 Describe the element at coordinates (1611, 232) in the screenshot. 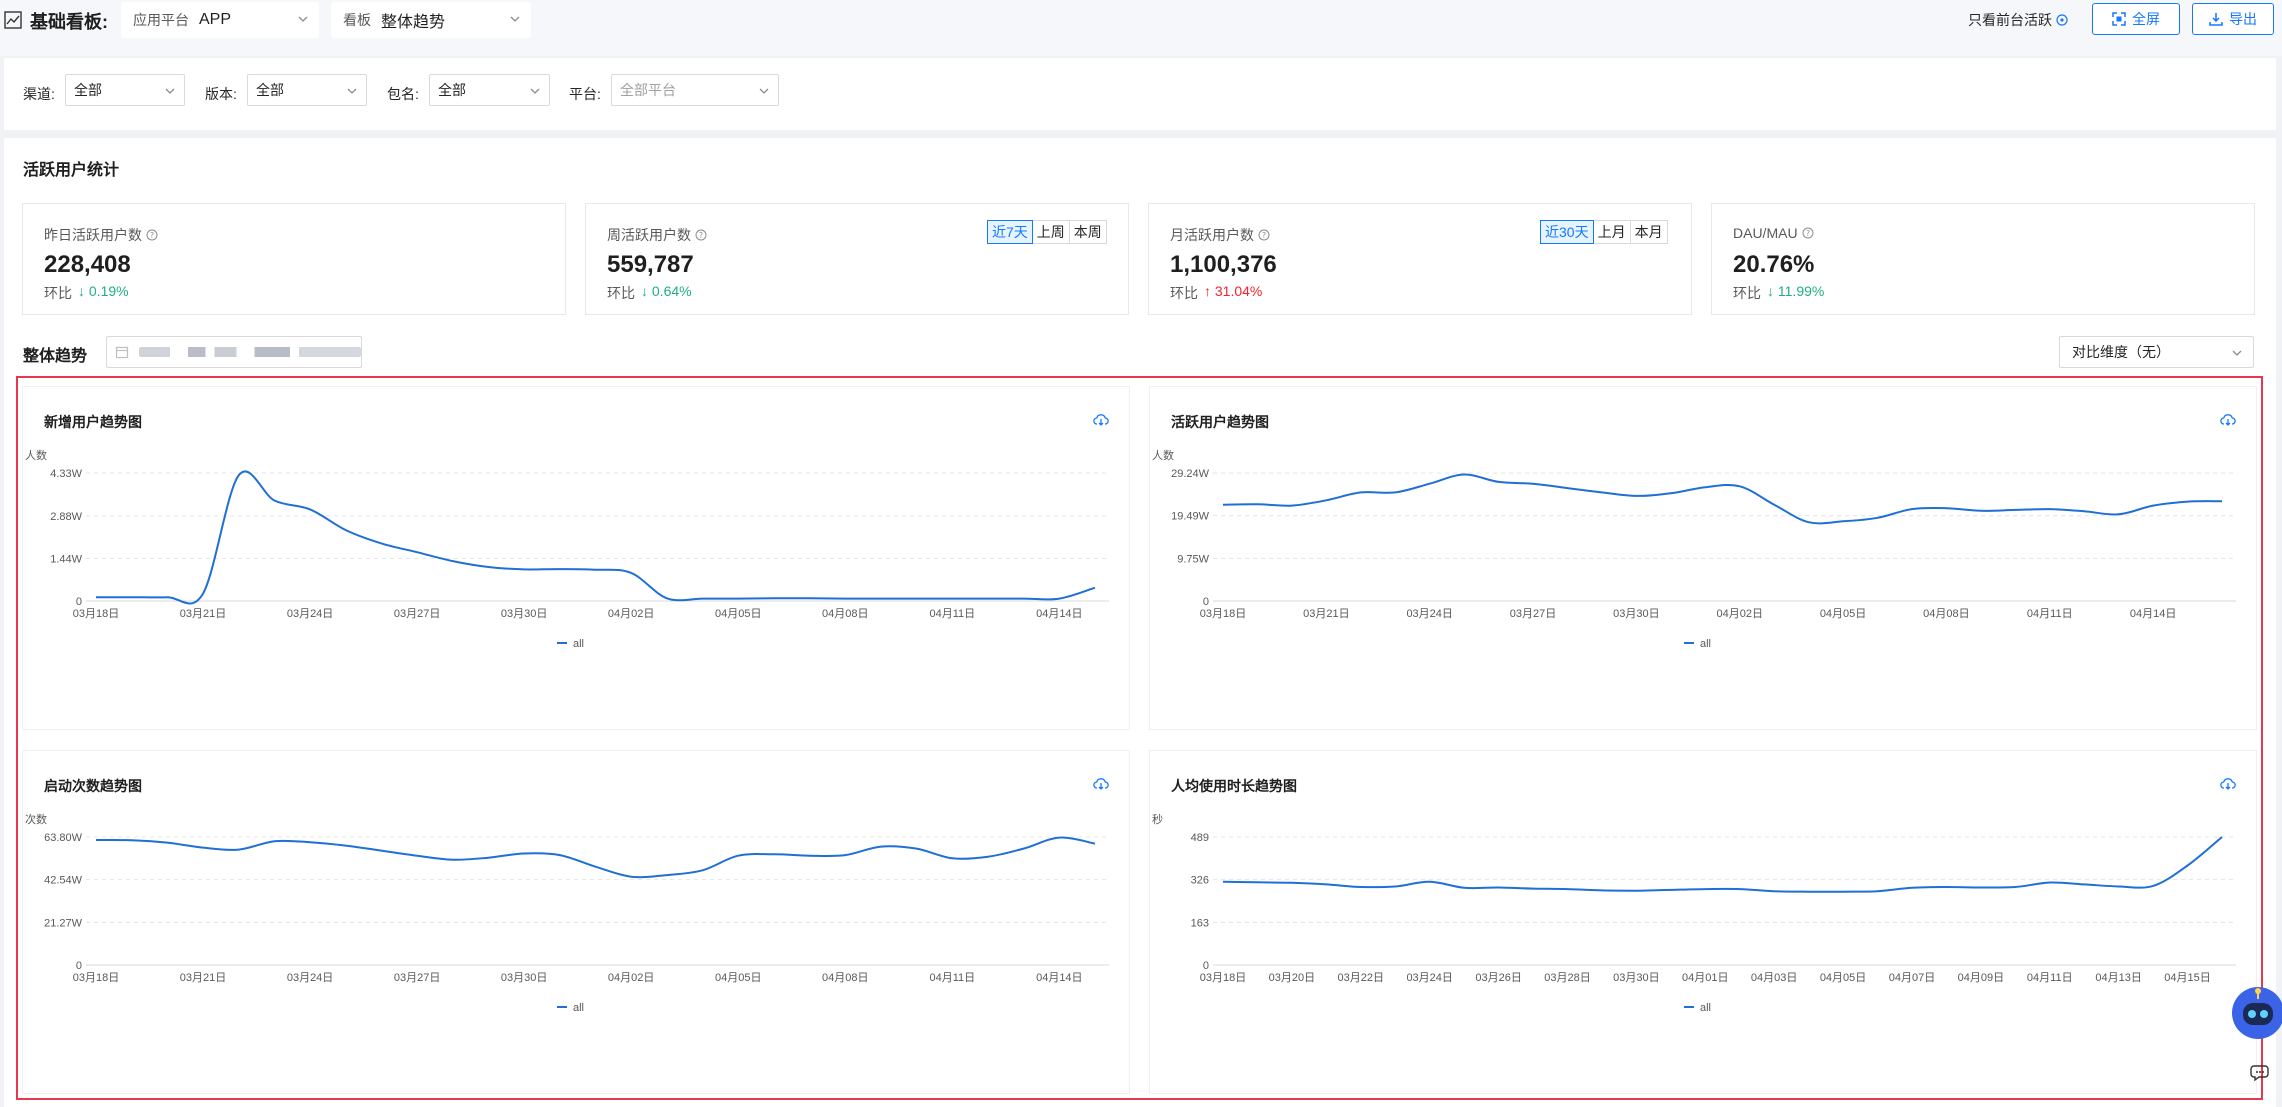

I see `toggle-last-month: 上月` at that location.